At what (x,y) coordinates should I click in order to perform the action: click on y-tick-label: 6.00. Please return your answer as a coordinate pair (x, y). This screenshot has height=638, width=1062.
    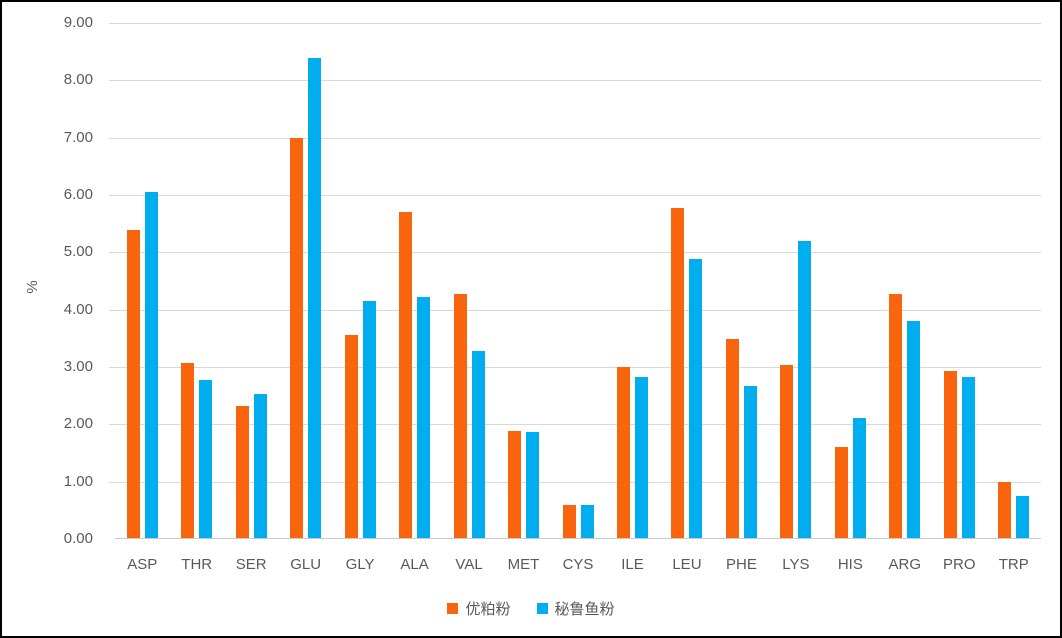
    Looking at the image, I should click on (78, 194).